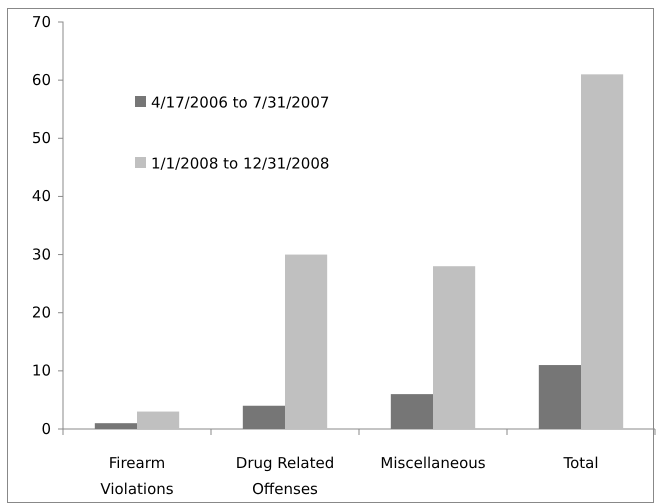 The width and height of the screenshot is (659, 504). What do you see at coordinates (240, 102) in the screenshot?
I see `legend-label: 4/17/2006 to 7/31/2007` at bounding box center [240, 102].